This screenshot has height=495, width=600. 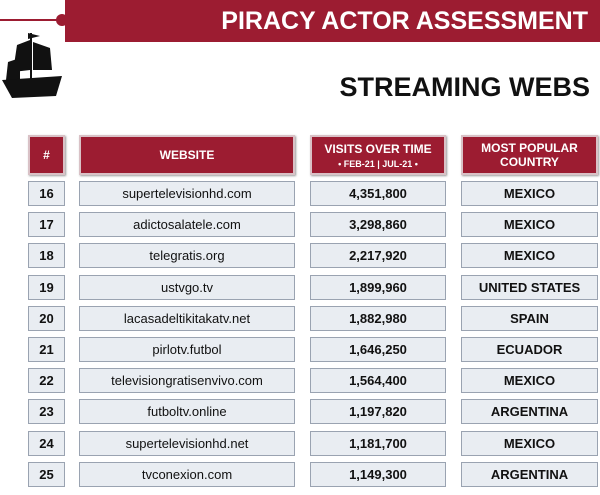 What do you see at coordinates (46, 287) in the screenshot?
I see `row-number: 19` at bounding box center [46, 287].